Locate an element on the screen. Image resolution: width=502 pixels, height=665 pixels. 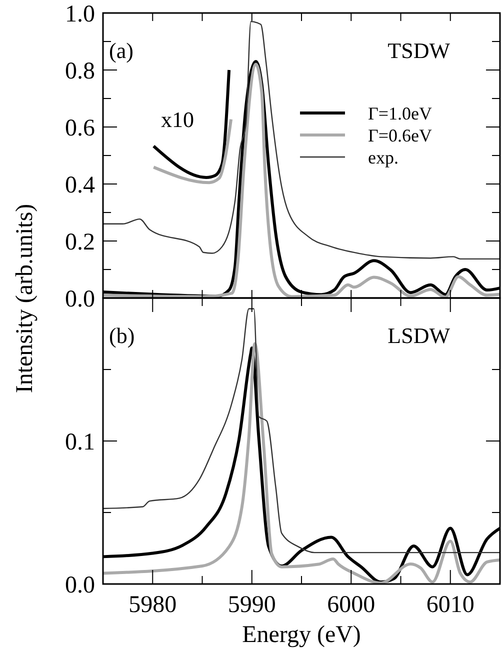
y-tick-label: 0.6 is located at coordinates (80, 128).